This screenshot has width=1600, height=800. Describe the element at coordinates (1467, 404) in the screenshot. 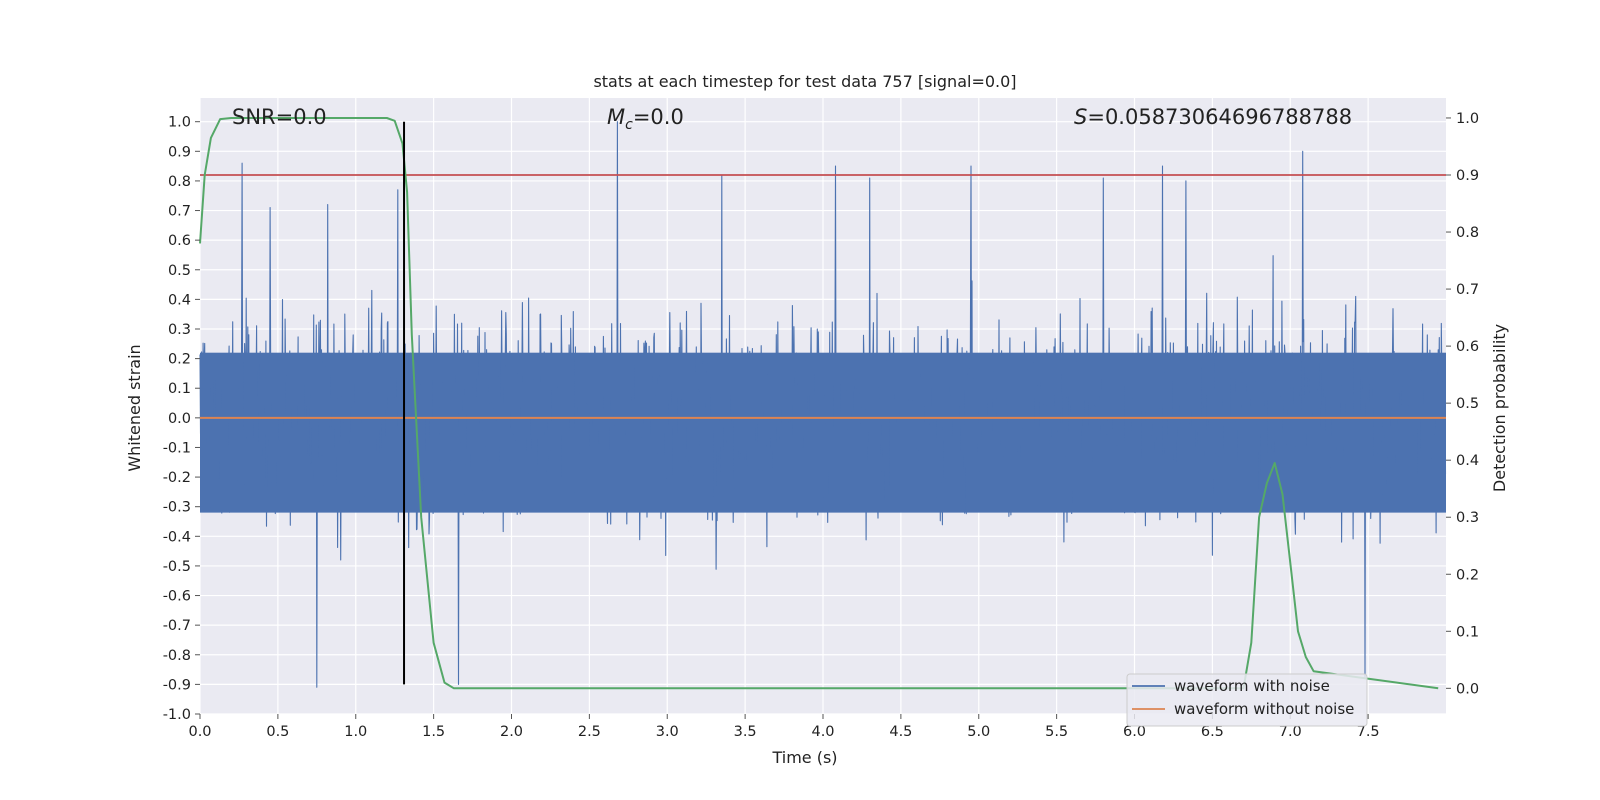

I see `y-right-tick-label: 0.5` at that location.